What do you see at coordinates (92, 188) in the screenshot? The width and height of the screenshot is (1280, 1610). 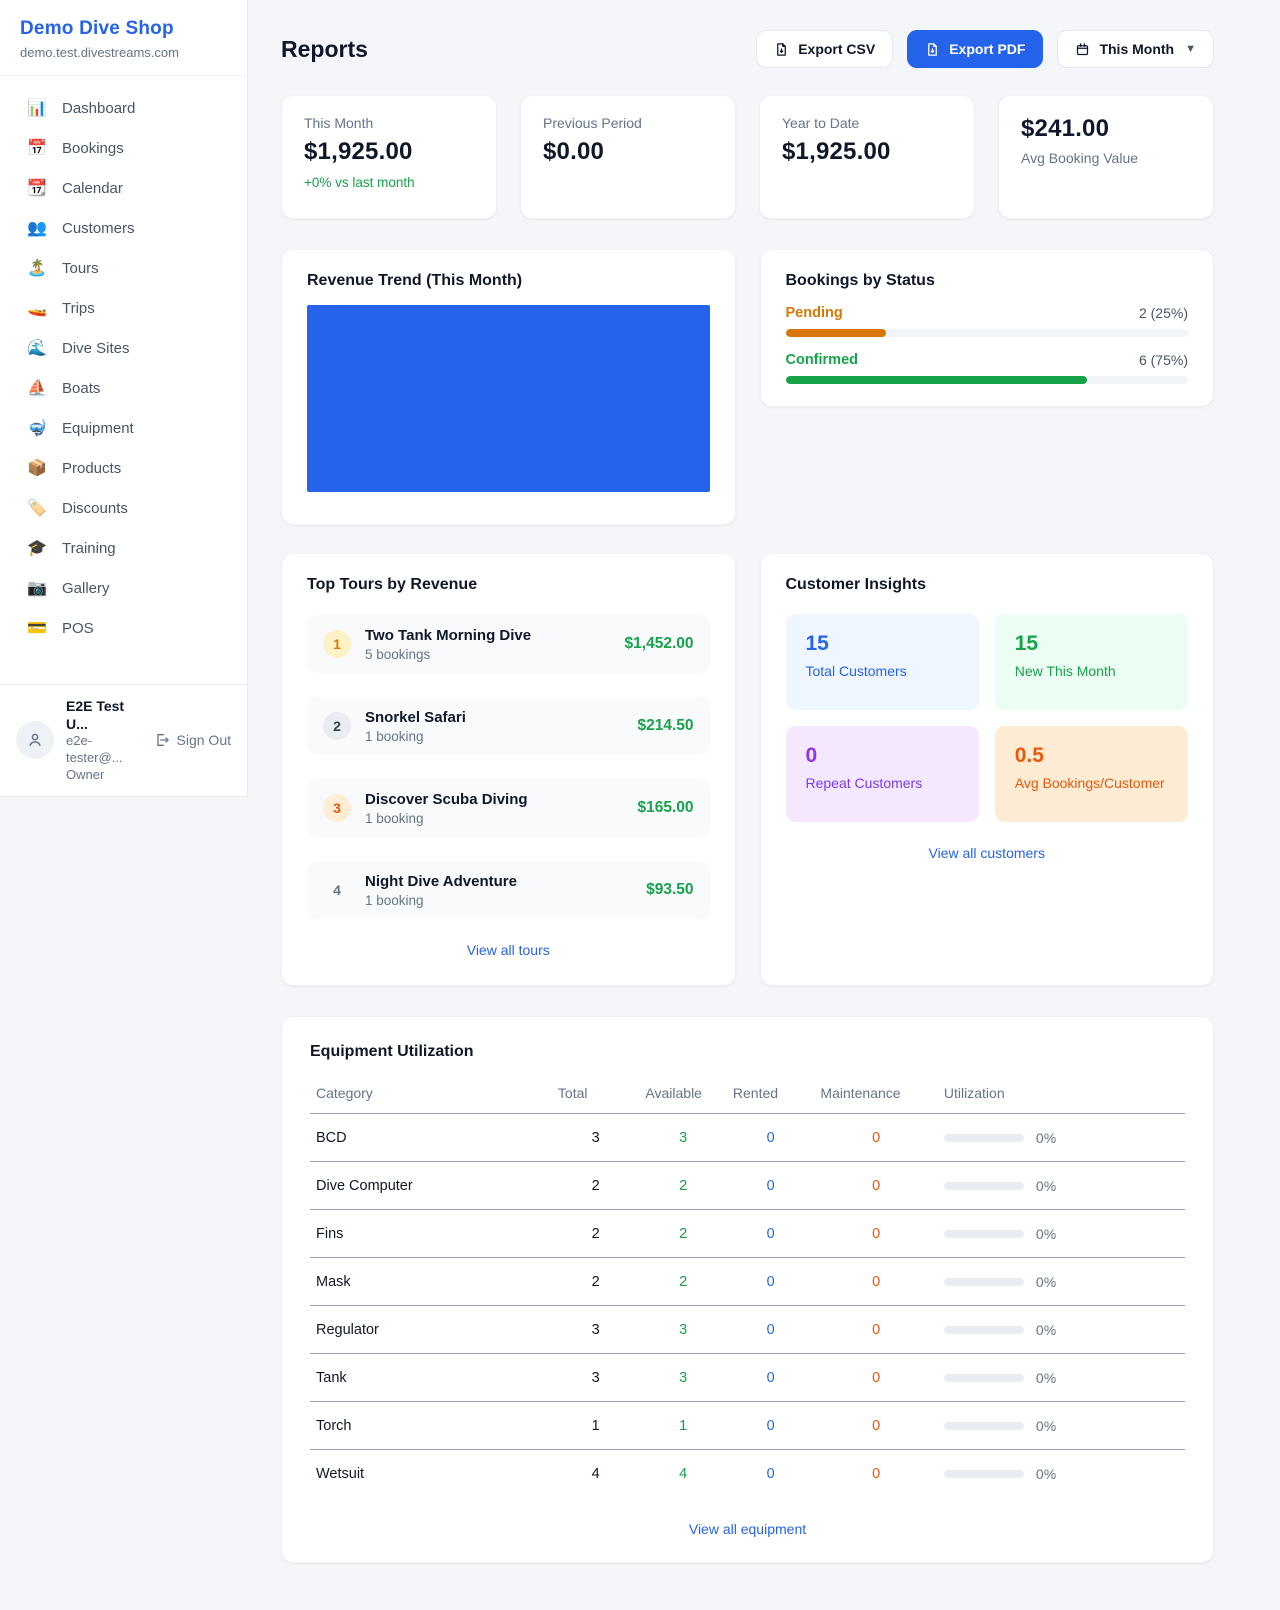 I see `sidebar-item-label: Calendar` at bounding box center [92, 188].